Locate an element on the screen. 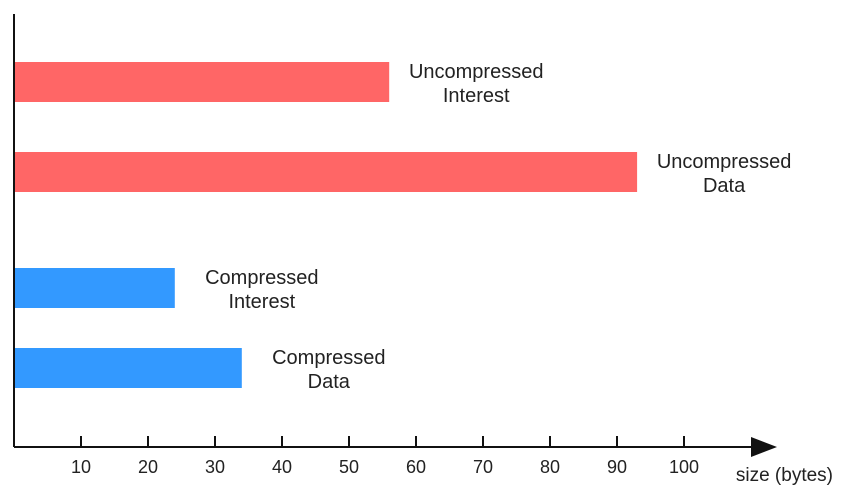 The width and height of the screenshot is (848, 485). x-axis-arrowhead is located at coordinates (764, 447).